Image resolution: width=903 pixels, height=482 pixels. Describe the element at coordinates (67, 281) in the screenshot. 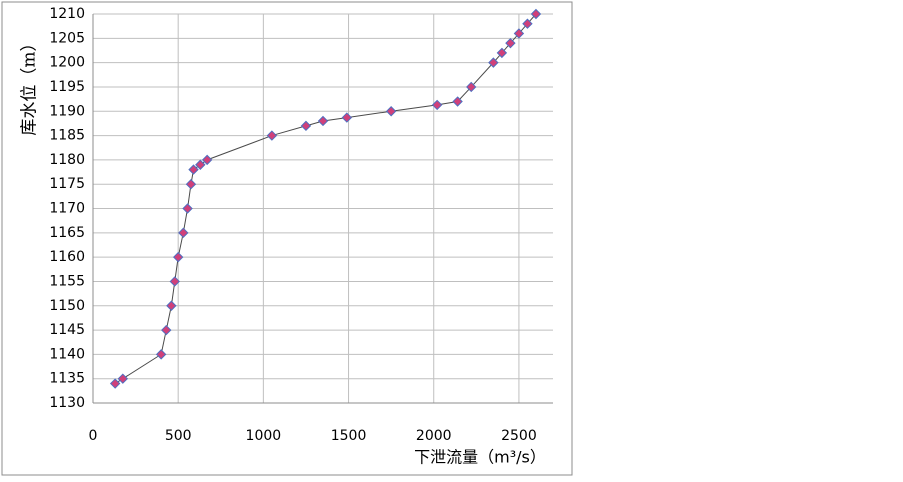

I see `y-tick-label: 1155` at that location.